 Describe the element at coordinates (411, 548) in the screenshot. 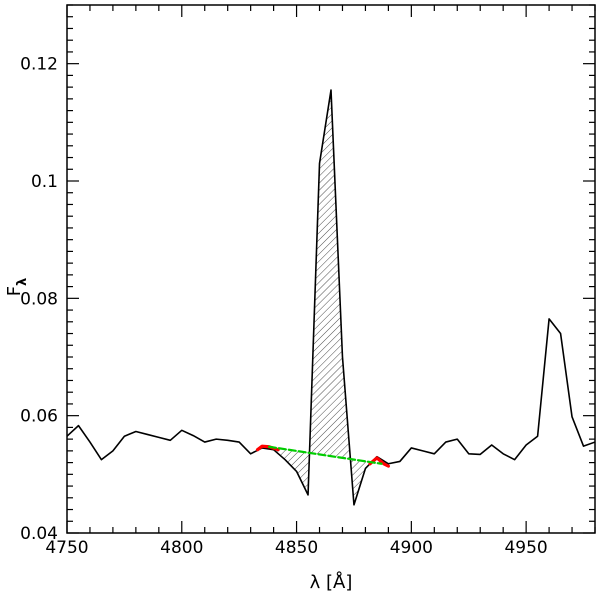

I see `x-tick-label: 4900` at that location.